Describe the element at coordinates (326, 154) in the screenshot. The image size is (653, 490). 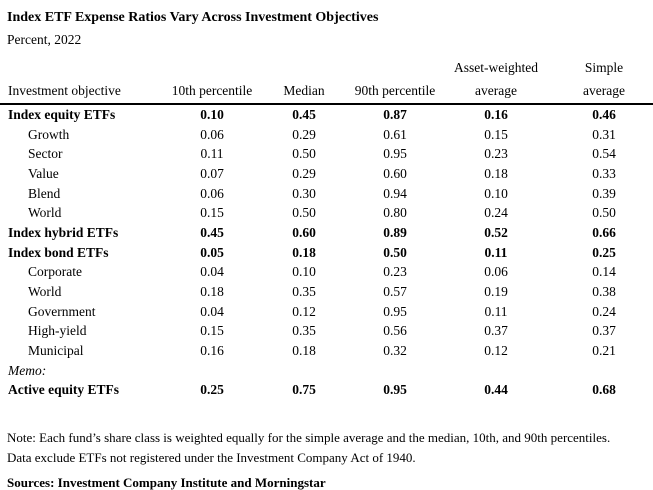
I see `table-row: Sector 0.11 0.50 0.95 0.23 0.54` at that location.